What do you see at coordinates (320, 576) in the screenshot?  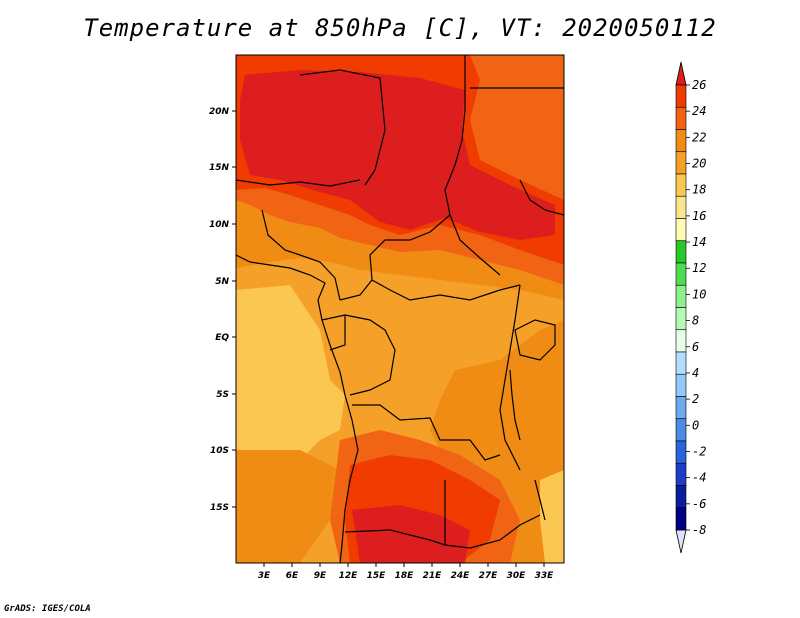 I see `x-tick-label: 9E` at bounding box center [320, 576].